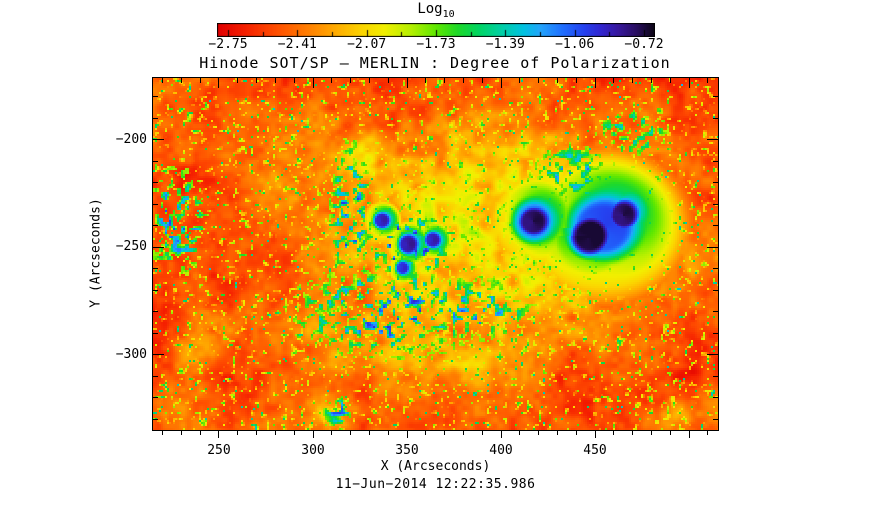 The width and height of the screenshot is (873, 512). Describe the element at coordinates (313, 450) in the screenshot. I see `x-tick-label: 300` at that location.